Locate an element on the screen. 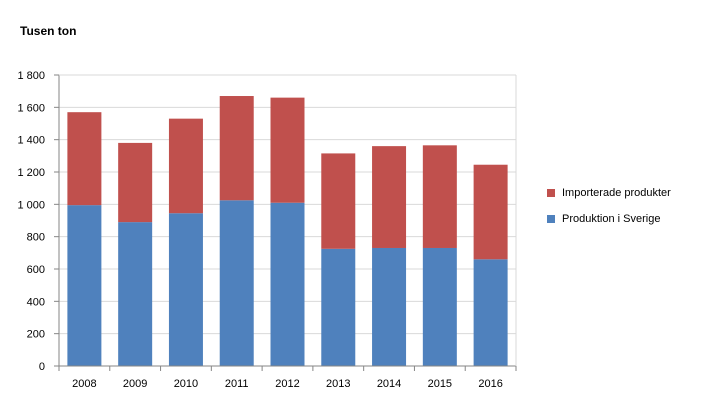  legend-swatch-imported is located at coordinates (551, 193).